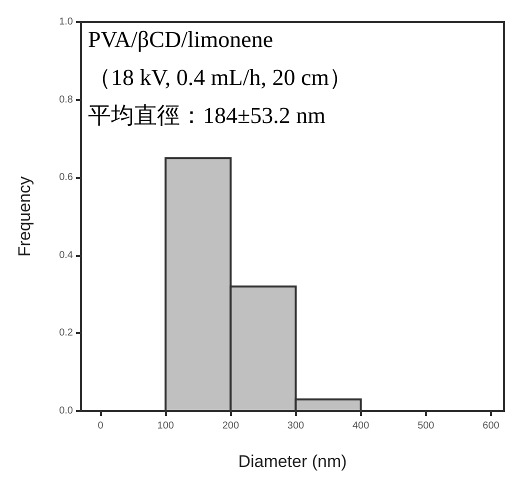 The height and width of the screenshot is (497, 514). I want to click on x-tick-label: 600, so click(491, 426).